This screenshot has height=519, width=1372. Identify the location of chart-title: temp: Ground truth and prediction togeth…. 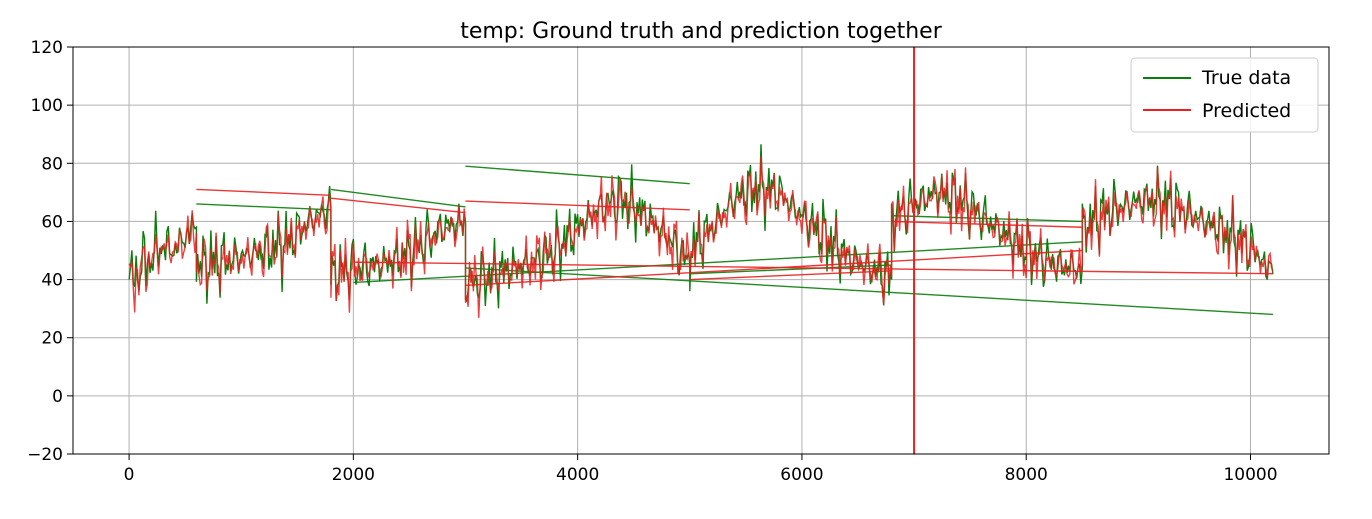
(701, 31).